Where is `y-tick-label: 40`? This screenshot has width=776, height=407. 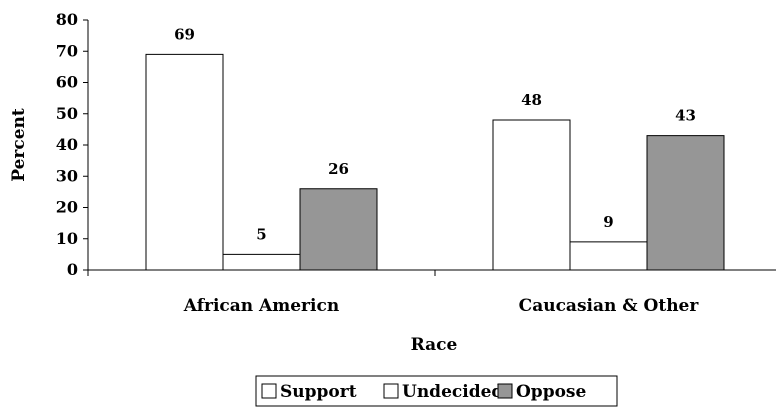
y-tick-label: 40 is located at coordinates (67, 144).